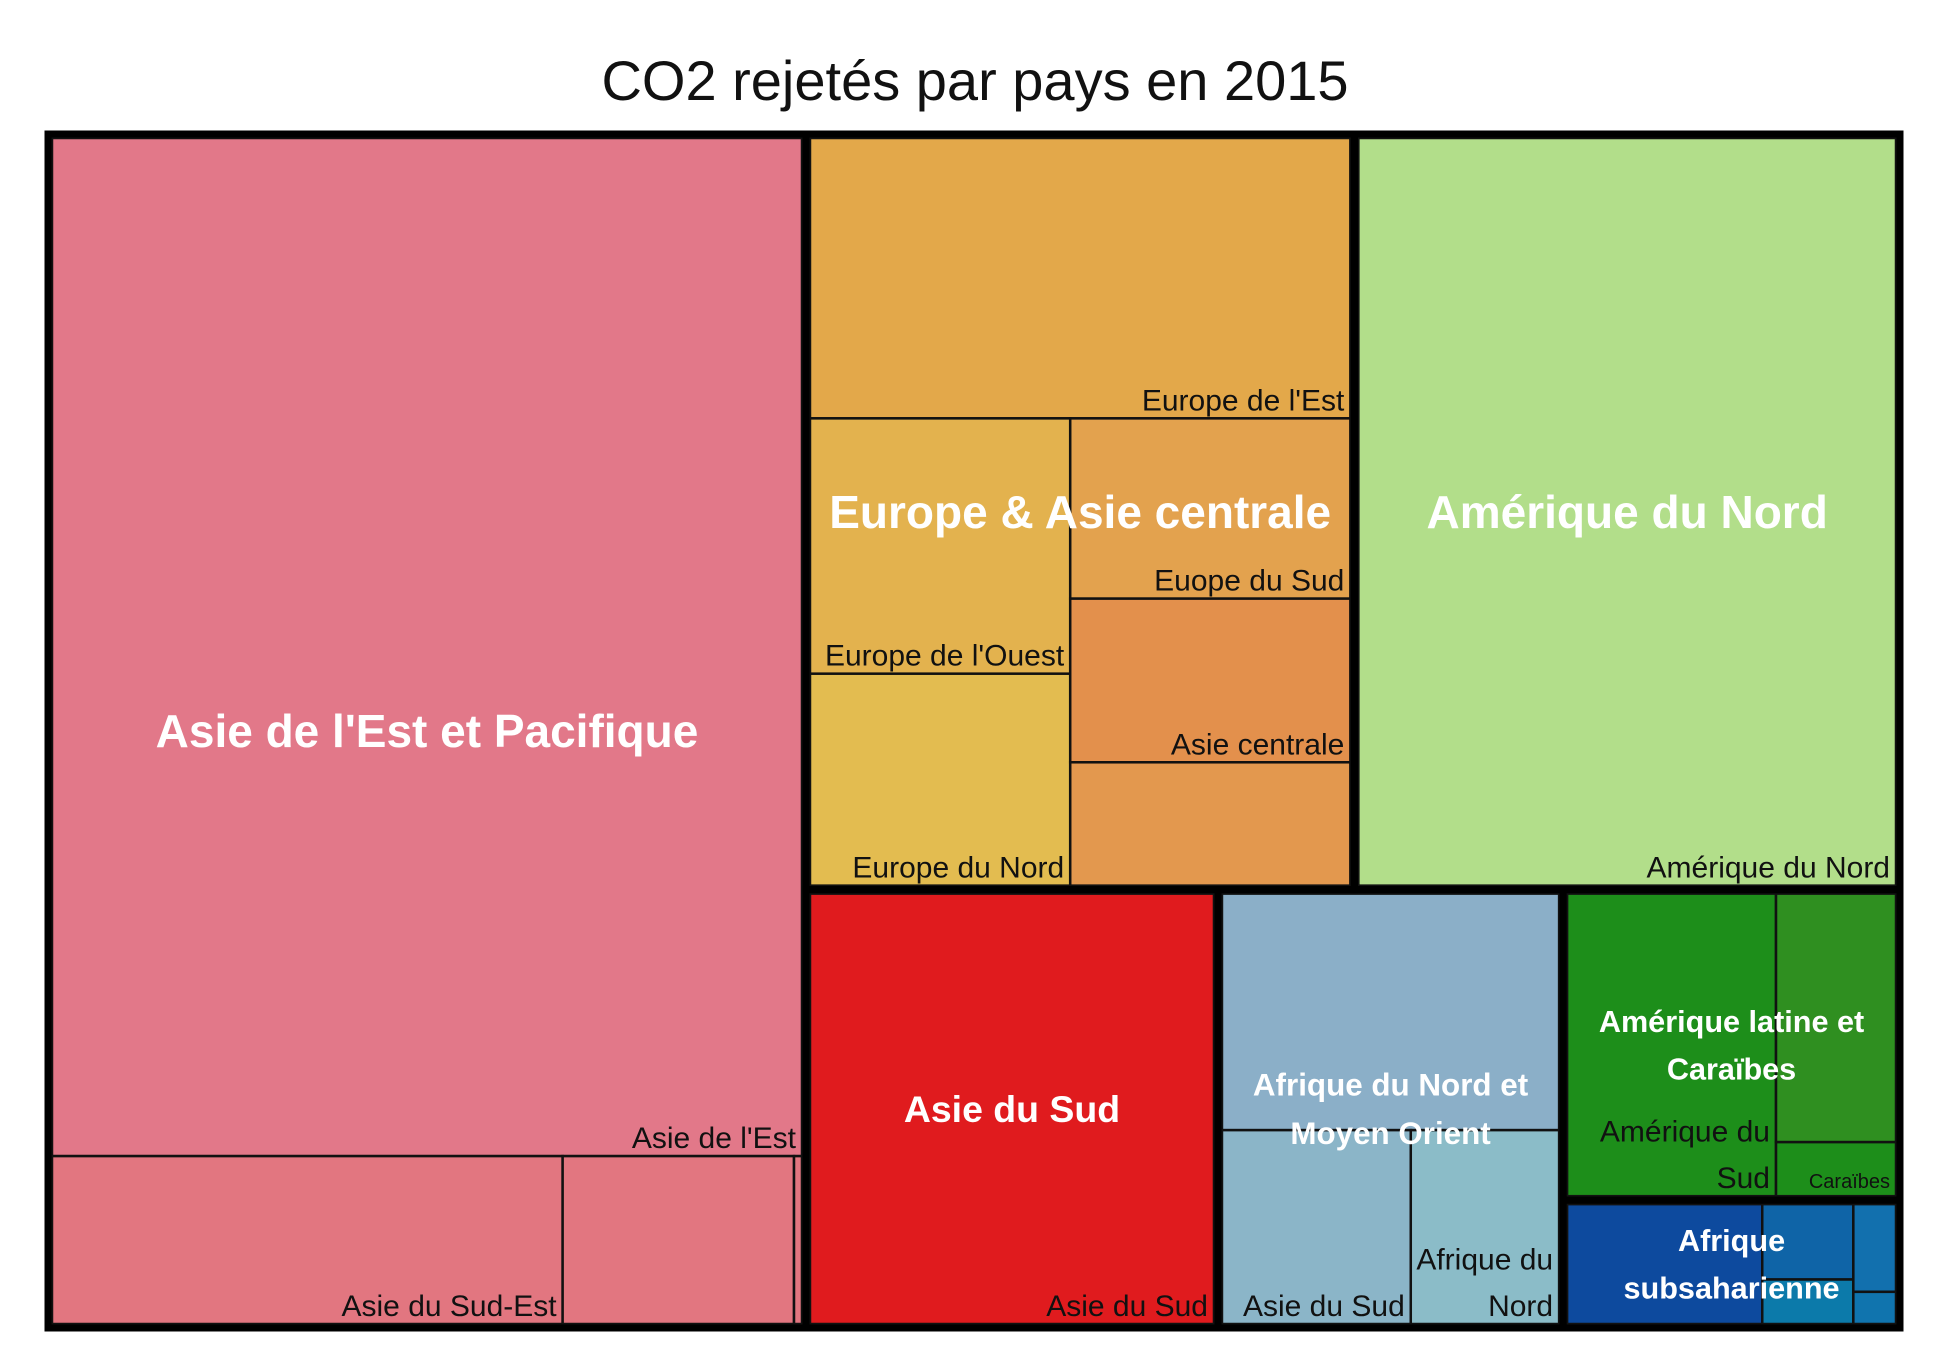 The image size is (1950, 1350). I want to click on group-label-afrique-subsaharienne: Afrique subsaharienne, so click(1732, 1264).